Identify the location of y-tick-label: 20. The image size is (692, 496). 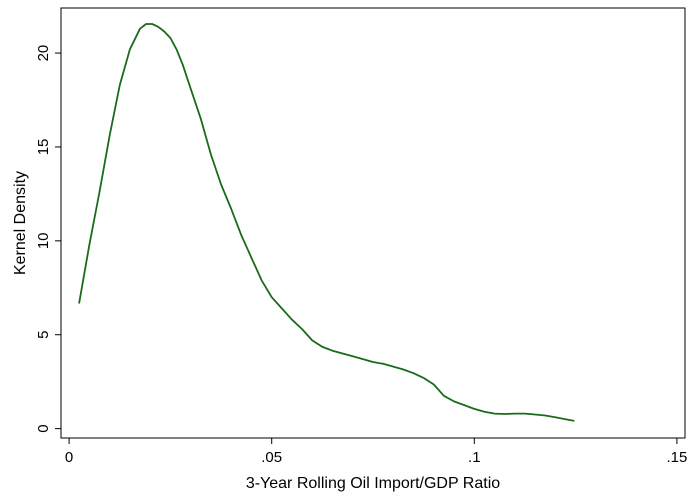
(43, 53).